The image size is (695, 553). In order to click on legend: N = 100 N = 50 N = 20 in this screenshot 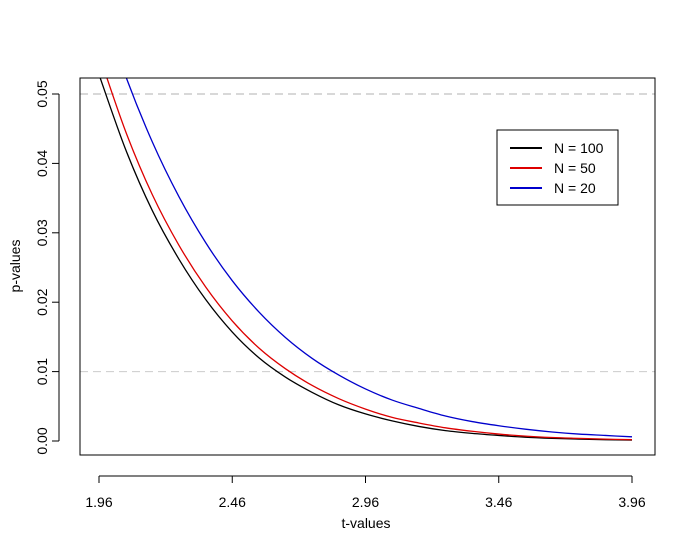, I will do `click(557, 167)`.